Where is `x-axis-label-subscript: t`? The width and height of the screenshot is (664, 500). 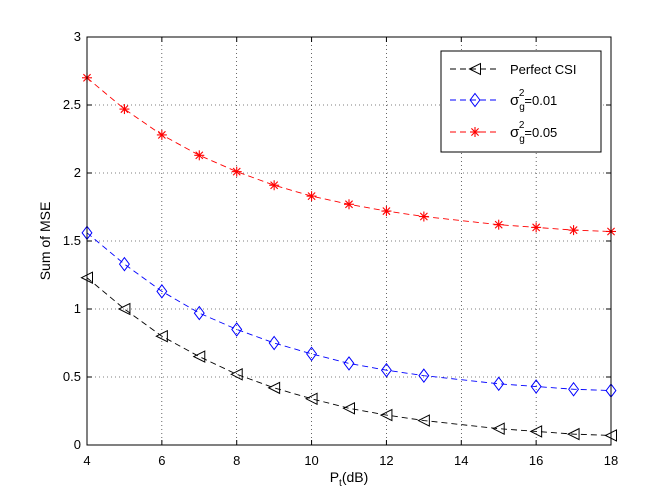 x-axis-label-subscript: t is located at coordinates (340, 483).